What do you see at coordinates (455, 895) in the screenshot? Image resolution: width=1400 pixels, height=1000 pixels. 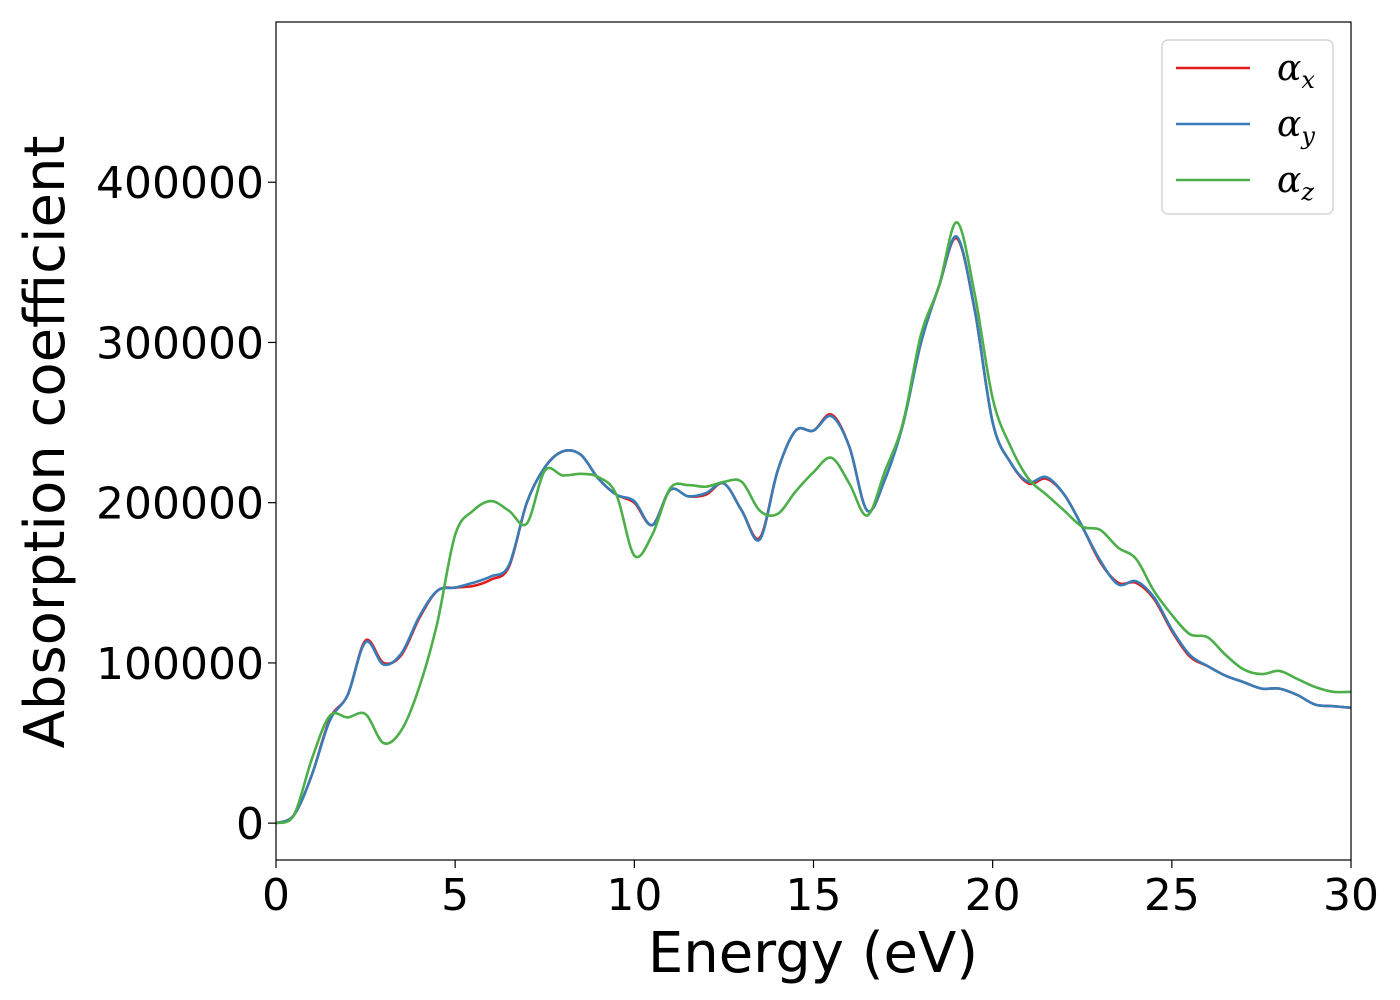 I see `x-tick-label: 5` at bounding box center [455, 895].